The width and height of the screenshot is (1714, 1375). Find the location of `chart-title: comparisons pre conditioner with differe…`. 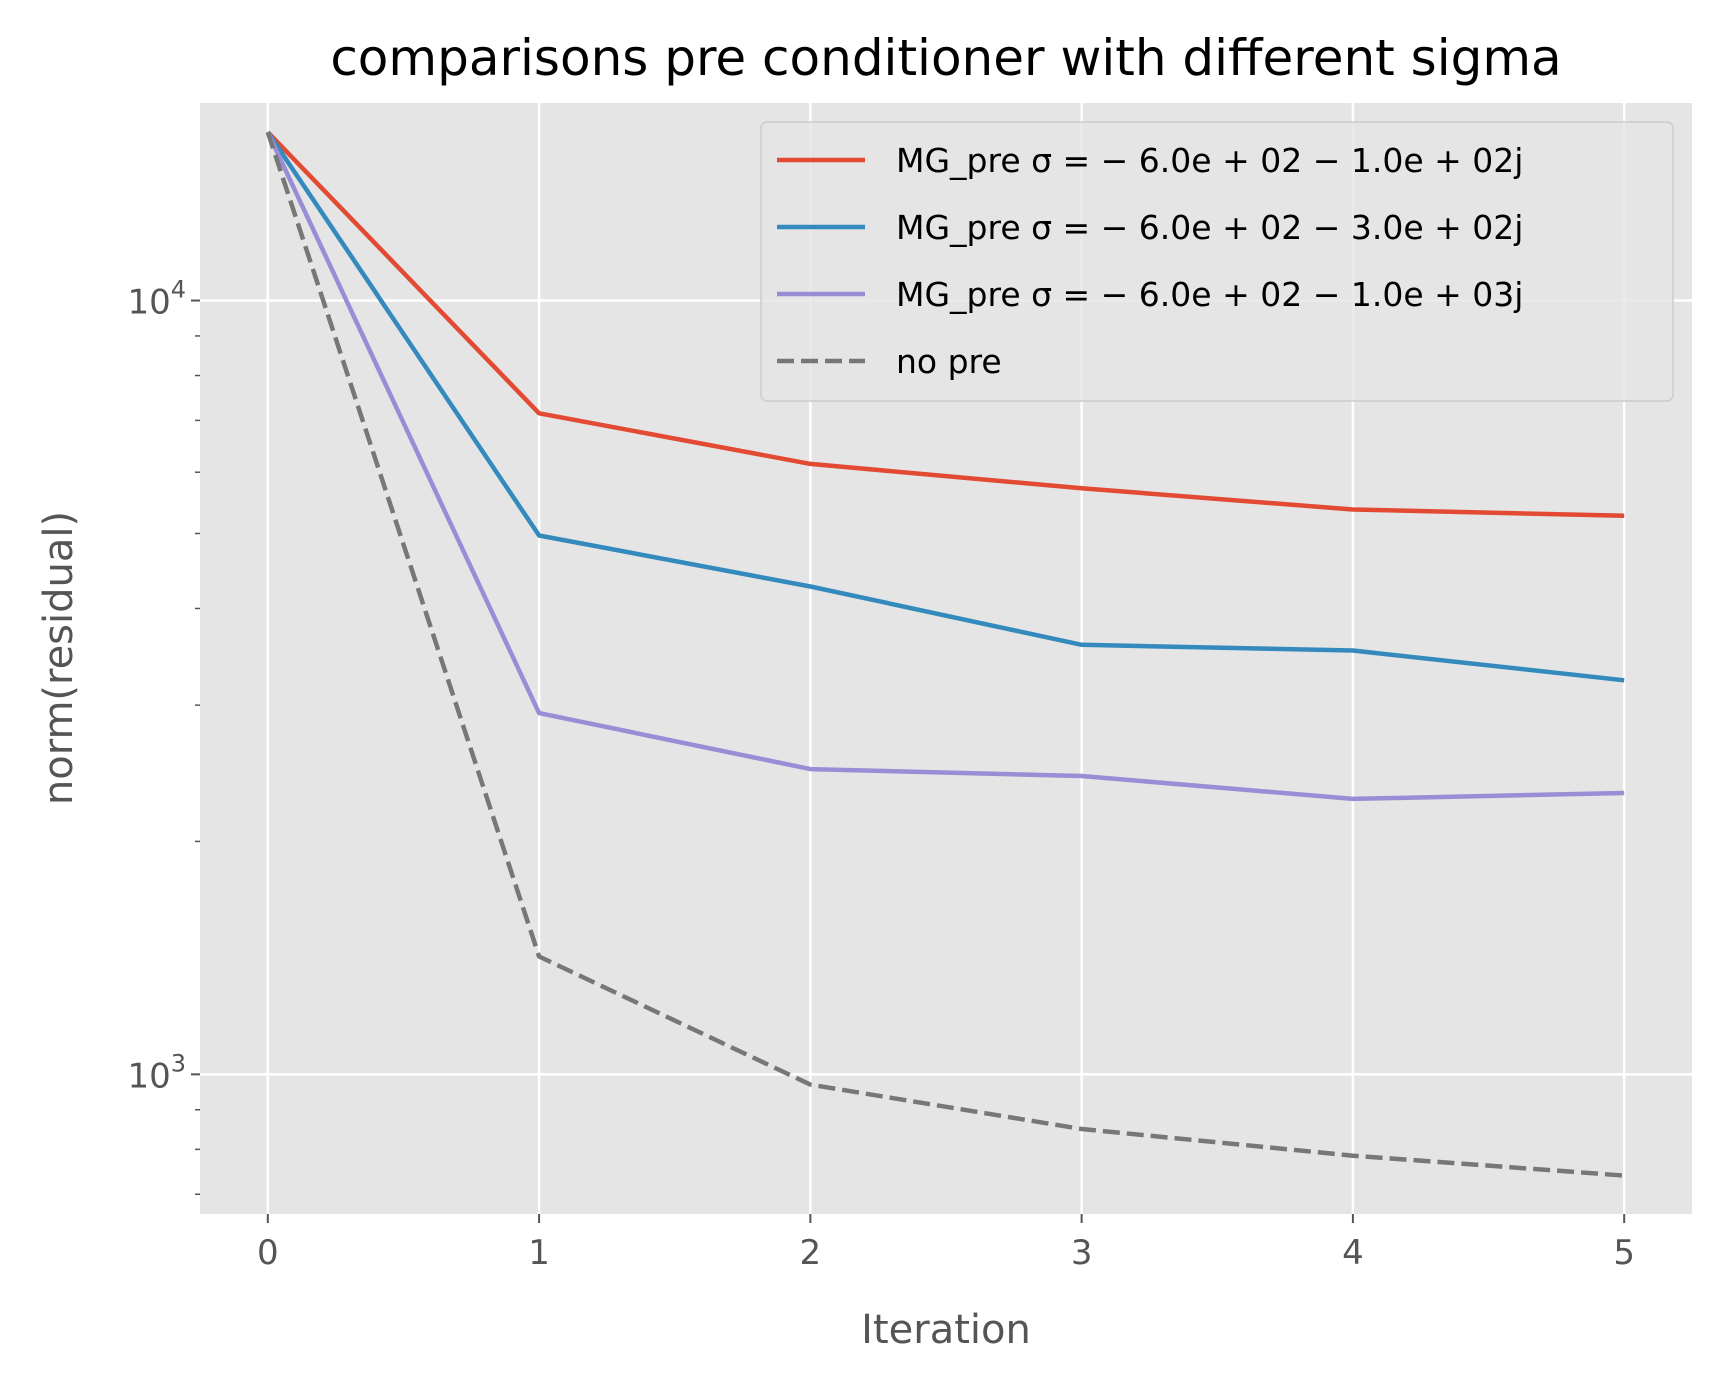

chart-title: comparisons pre conditioner with differe… is located at coordinates (945, 58).